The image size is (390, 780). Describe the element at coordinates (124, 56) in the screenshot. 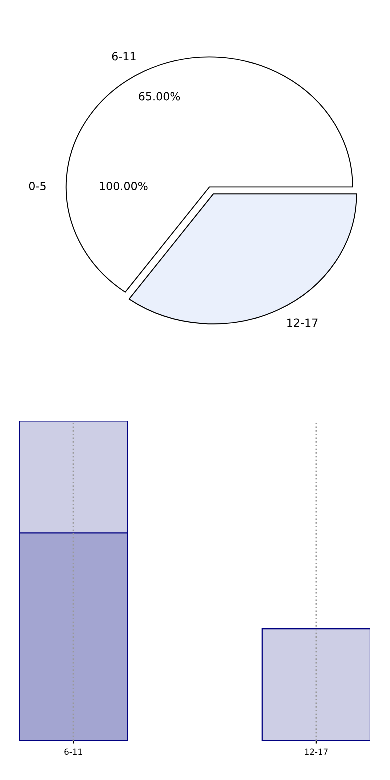

I see `slice-label: 6-11` at that location.